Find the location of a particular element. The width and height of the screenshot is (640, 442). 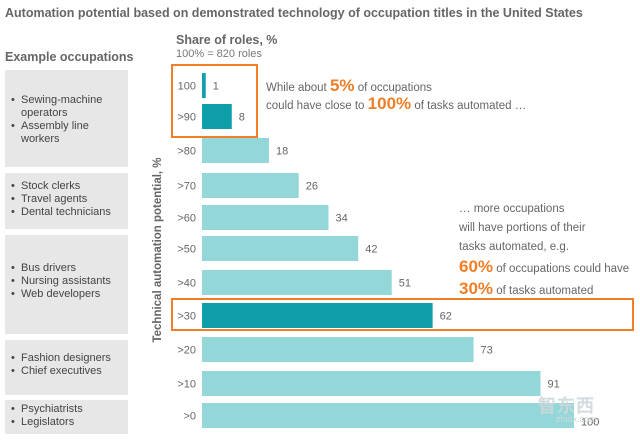

occupation-item: Stock clerks is located at coordinates (69, 186).